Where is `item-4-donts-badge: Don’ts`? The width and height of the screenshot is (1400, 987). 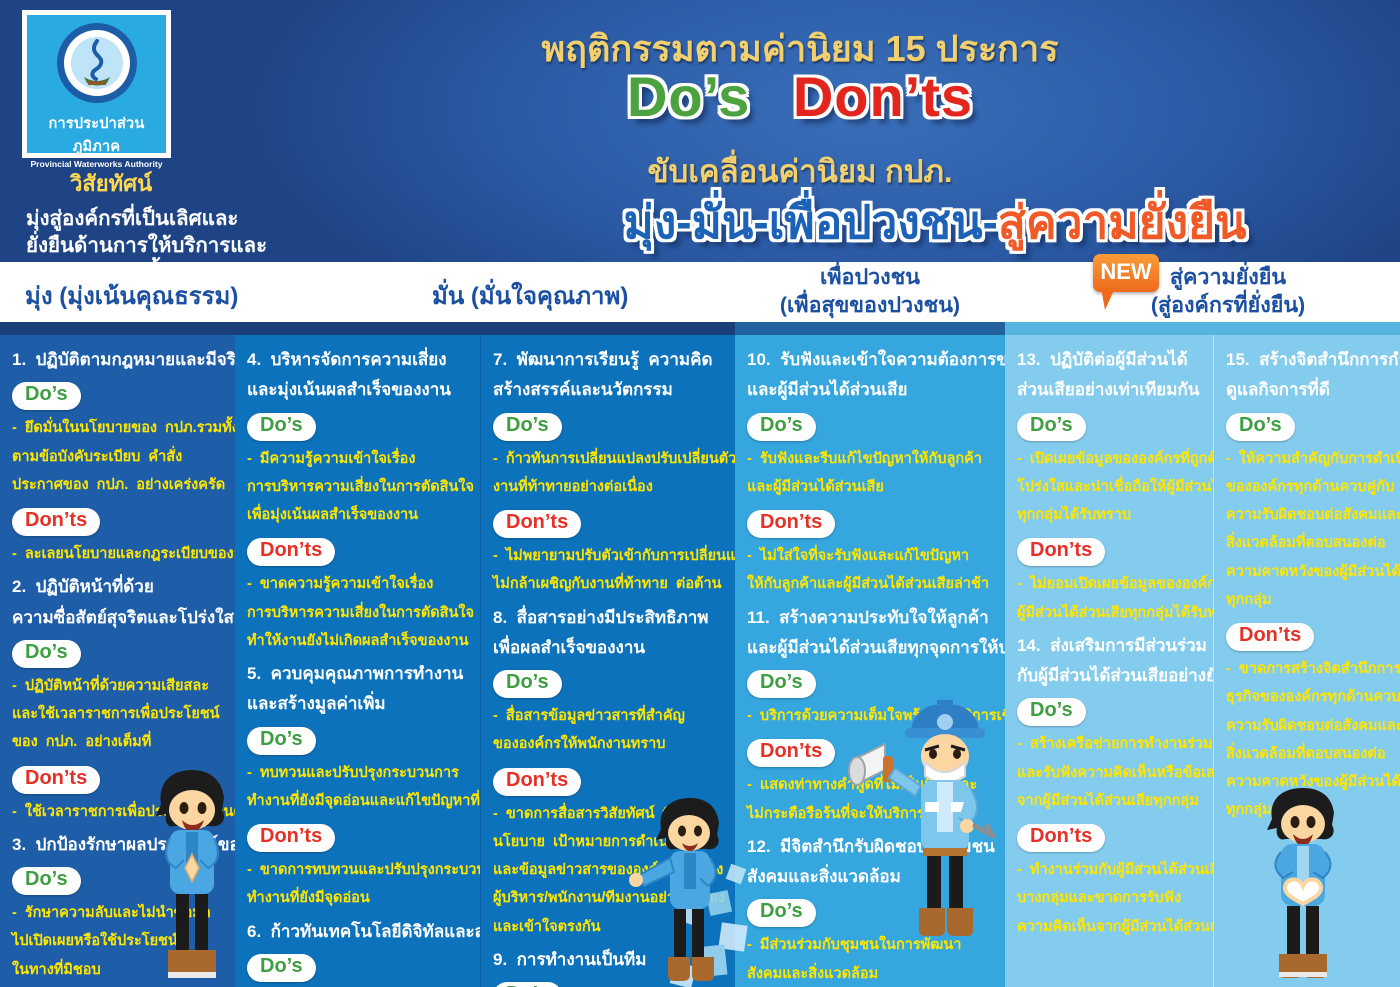 item-4-donts-badge: Don’ts is located at coordinates (291, 552).